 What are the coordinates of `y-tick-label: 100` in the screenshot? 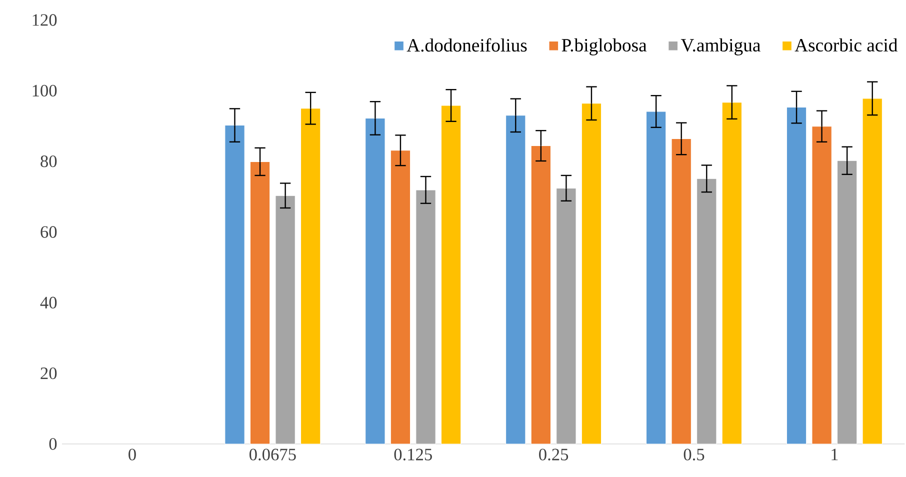 It's located at (44, 90).